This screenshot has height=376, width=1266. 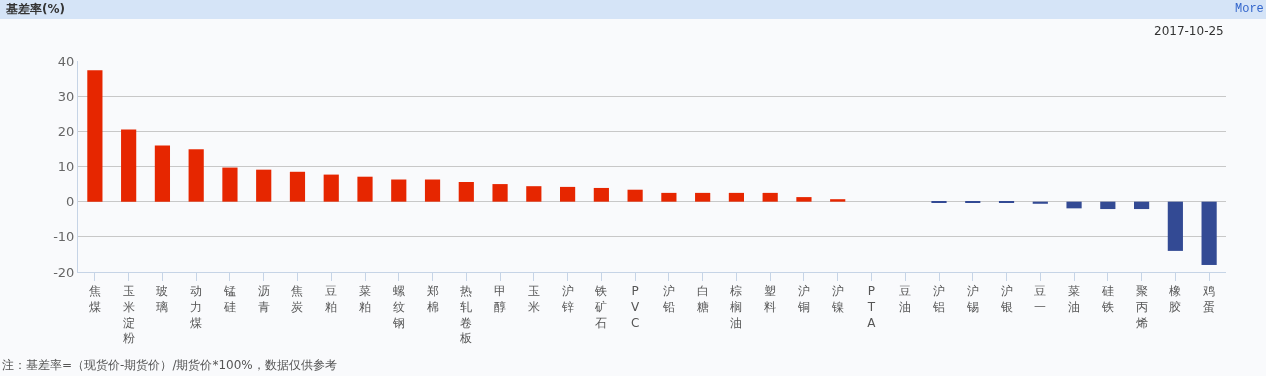 I want to click on x-tick-label: 沪锌, so click(x=567, y=299).